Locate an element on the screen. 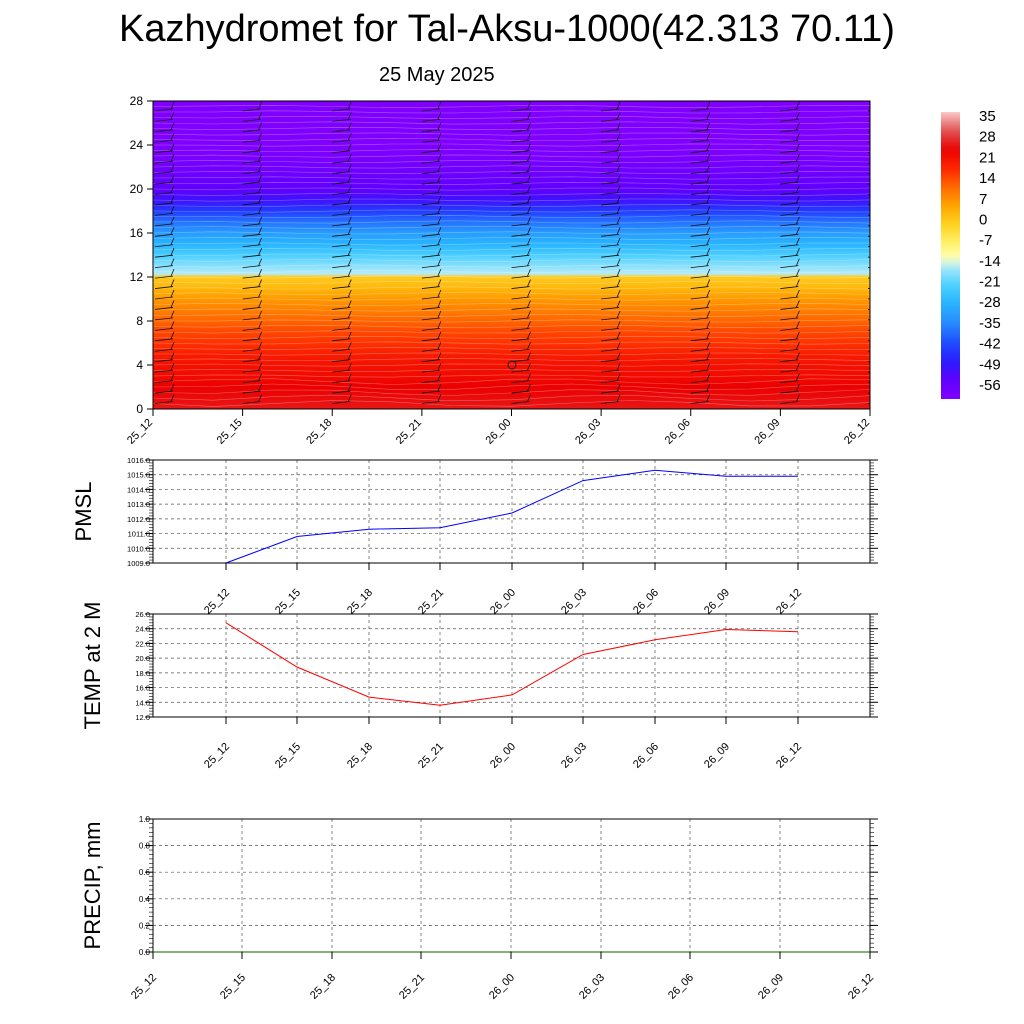  y-tick-label: 8 is located at coordinates (139, 321).